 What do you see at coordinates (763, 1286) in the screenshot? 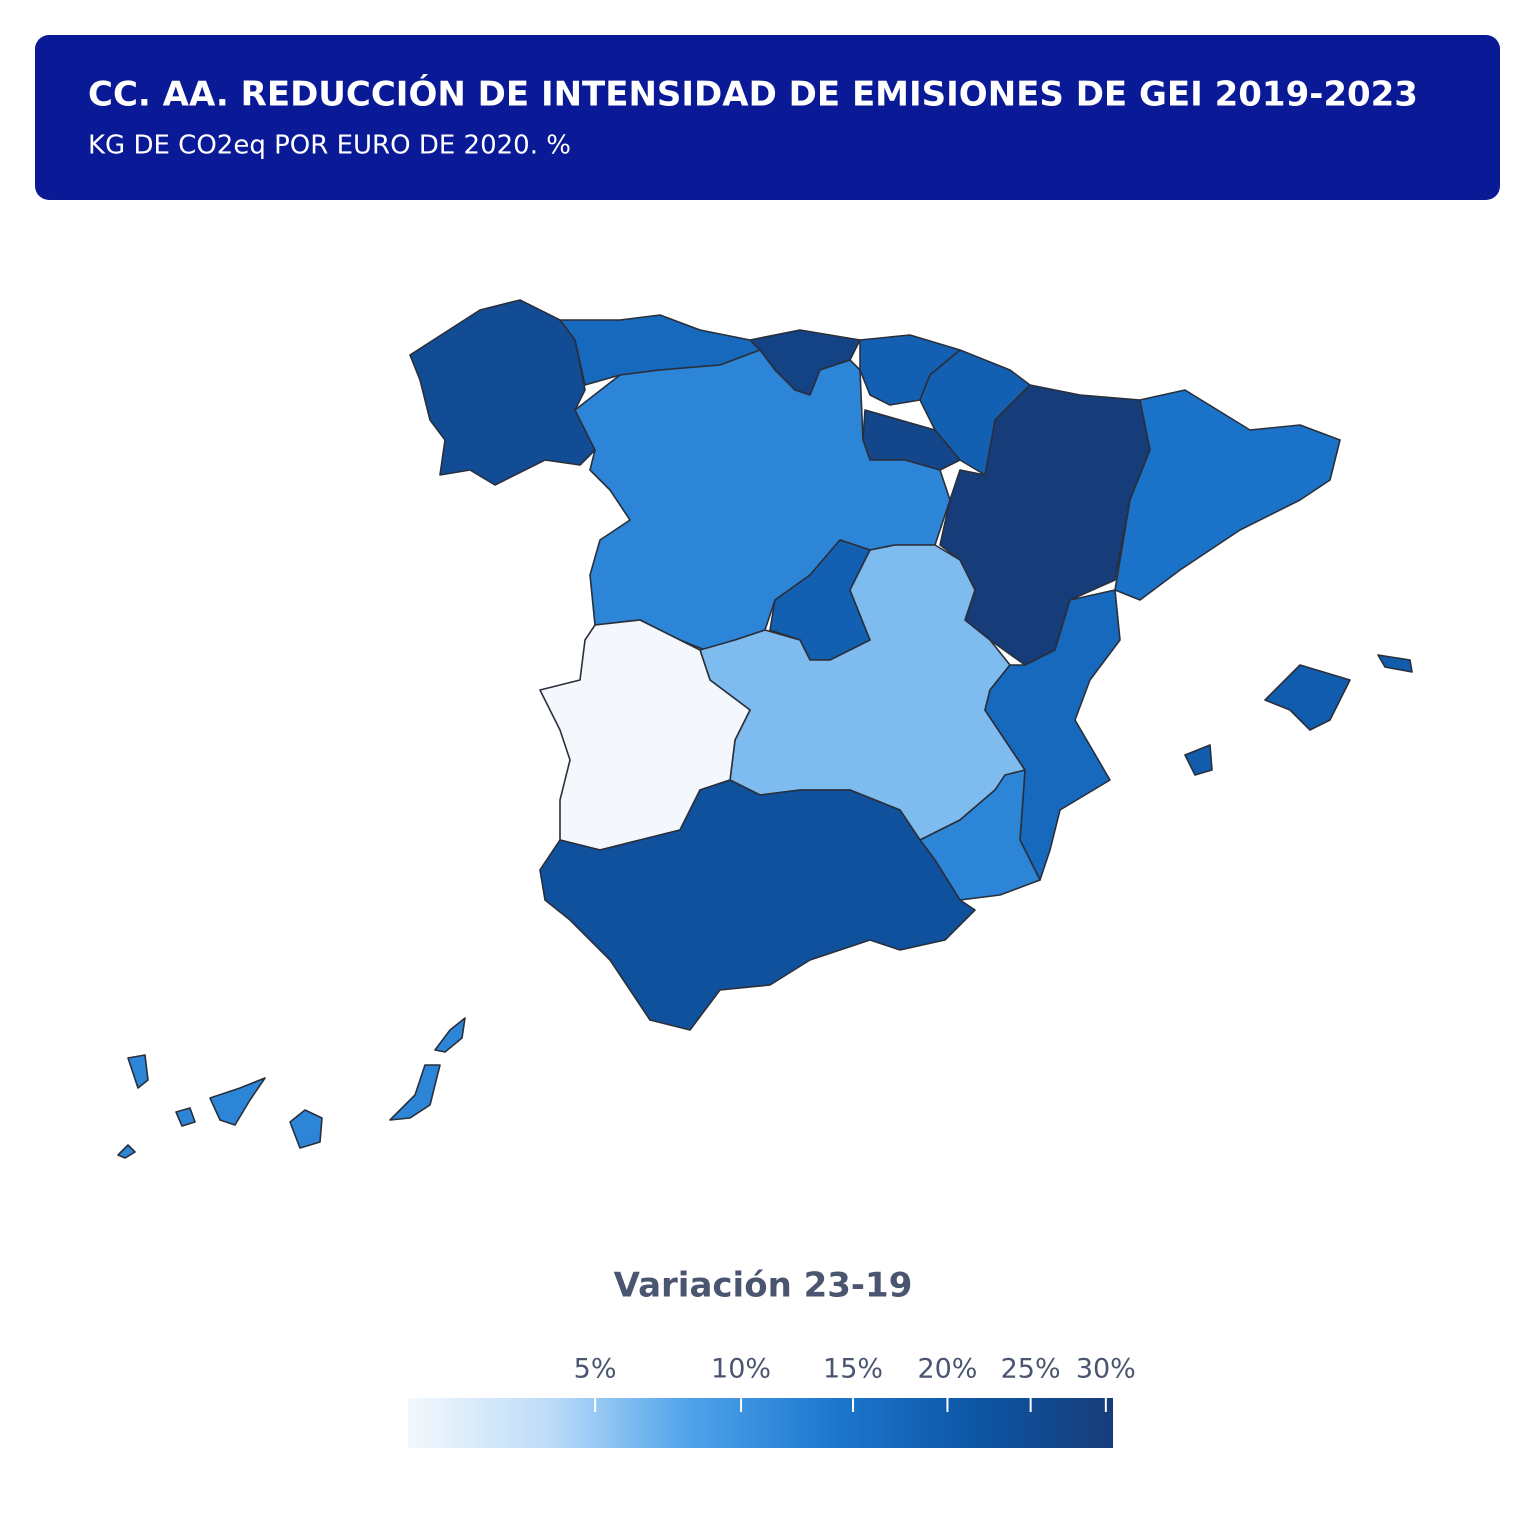
I see `legend-title: Variación 23-19` at bounding box center [763, 1286].